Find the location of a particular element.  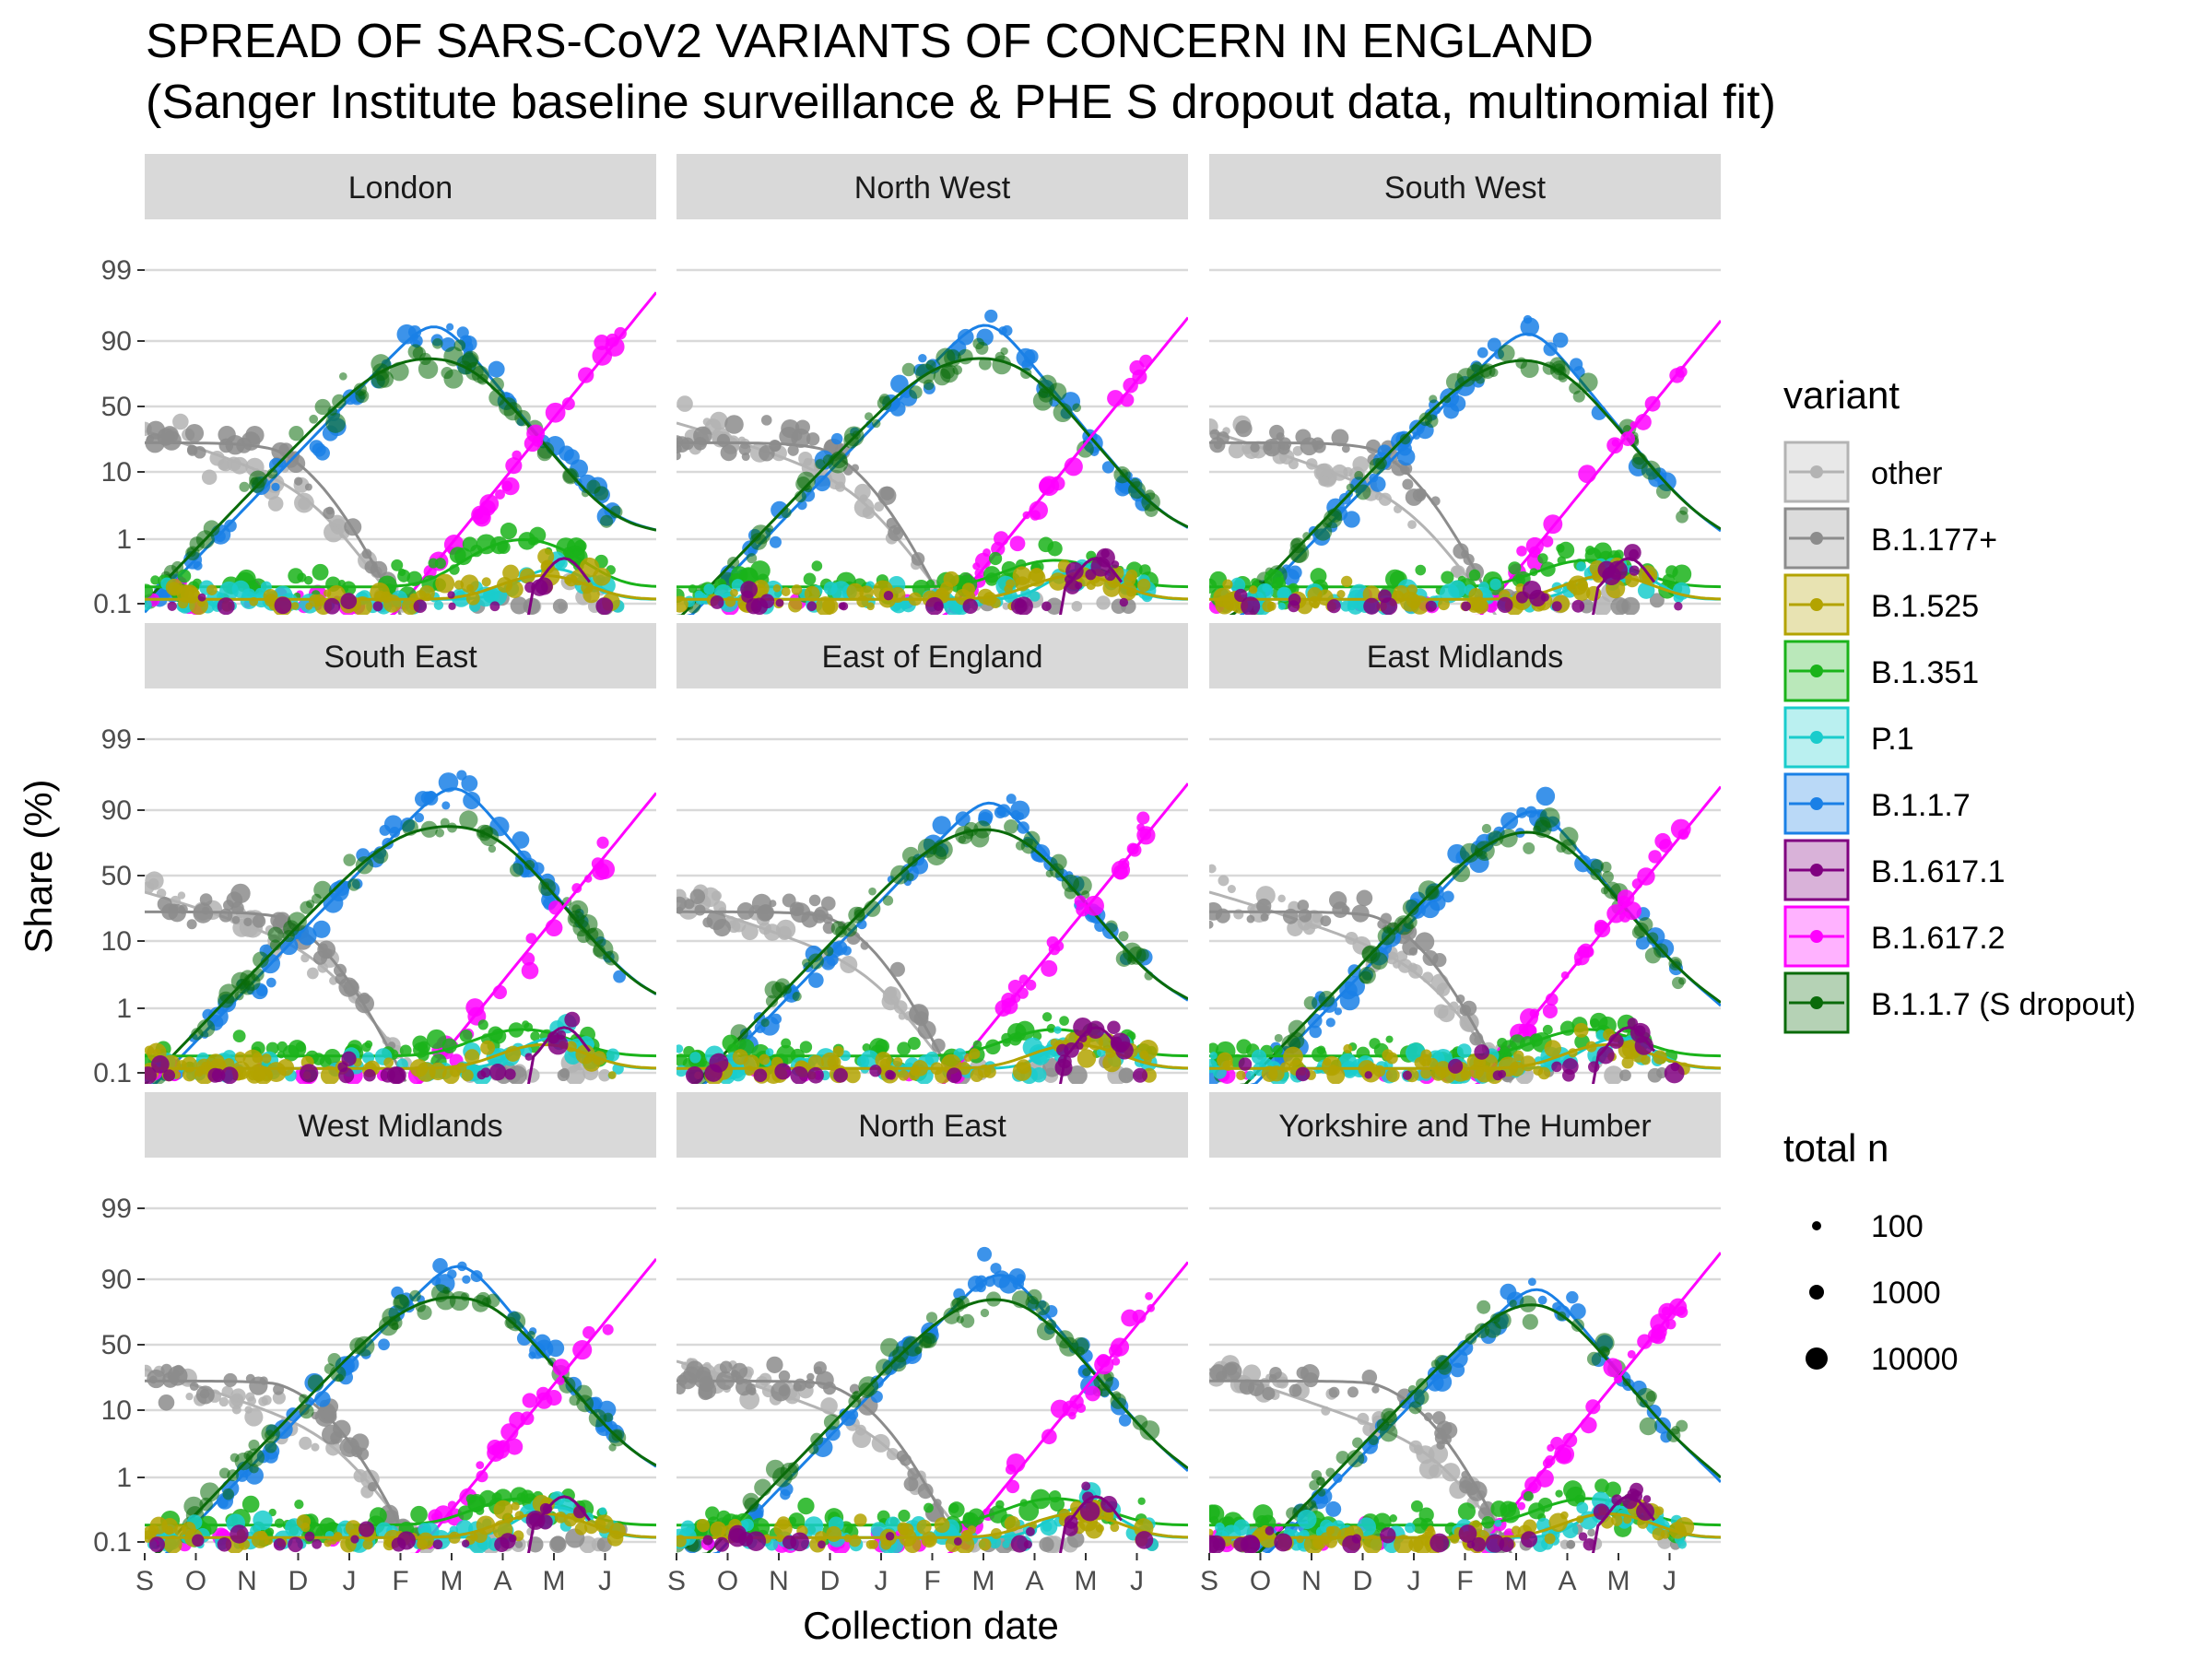

facet-strip is located at coordinates (932, 655).